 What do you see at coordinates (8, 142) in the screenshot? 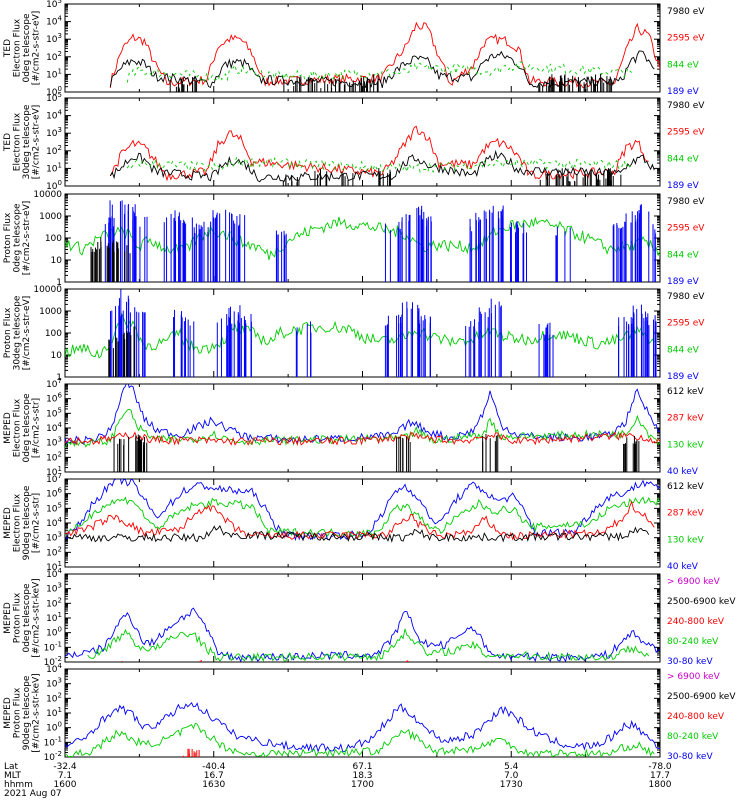
I see `y-axis-label-line: TED` at bounding box center [8, 142].